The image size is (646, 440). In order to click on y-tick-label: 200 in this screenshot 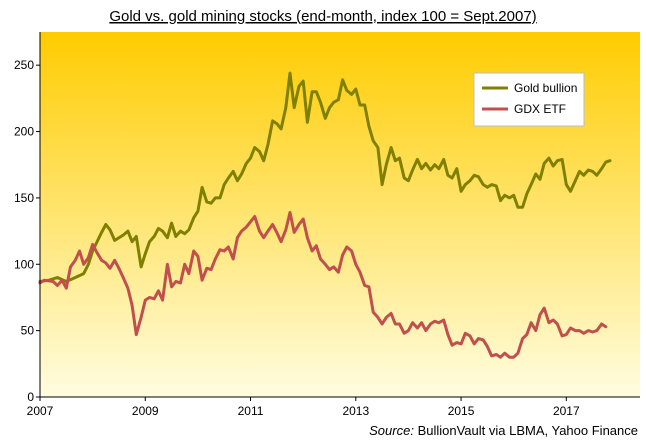, I will do `click(24, 132)`.